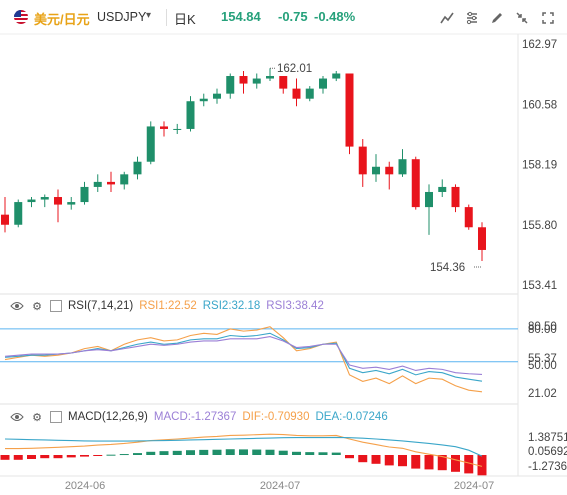 This screenshot has height=495, width=567. What do you see at coordinates (56, 306) in the screenshot?
I see `rsi-icon` at bounding box center [56, 306].